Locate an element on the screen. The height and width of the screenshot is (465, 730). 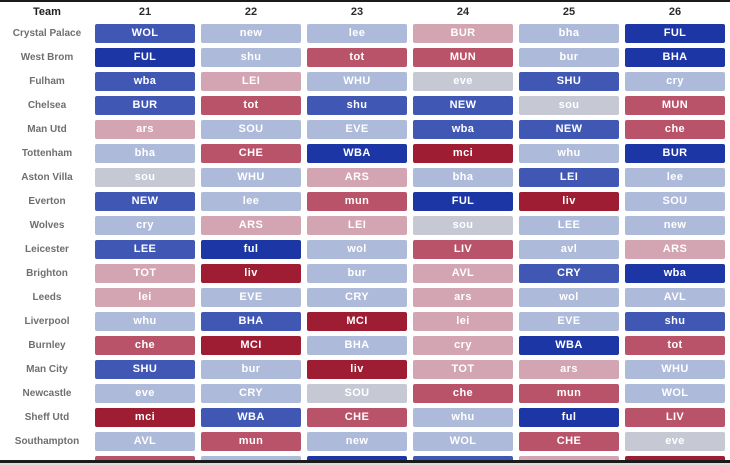
fixture-cell: whu is located at coordinates (145, 321).